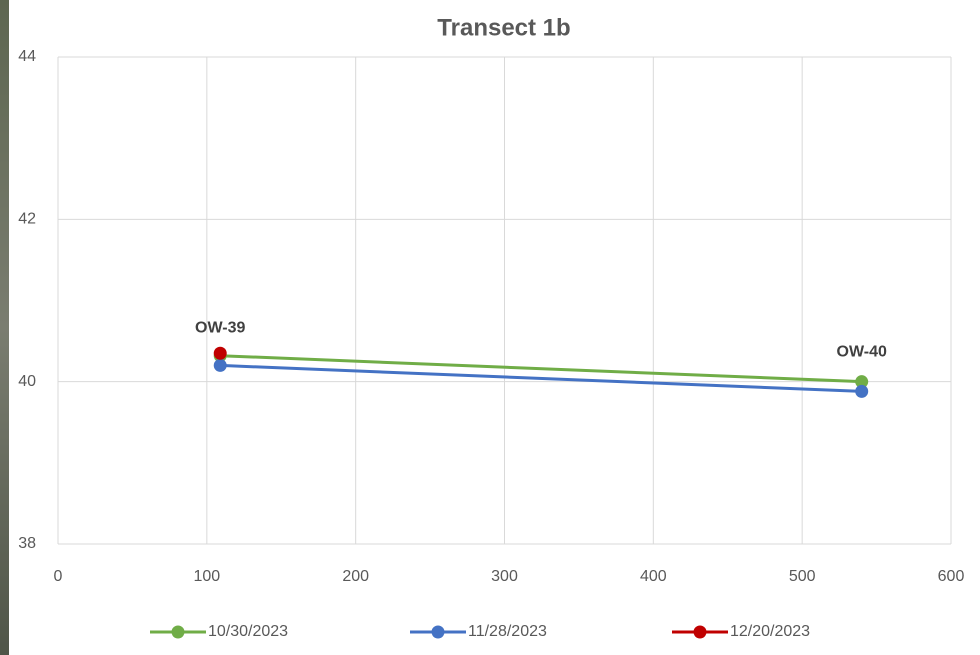 The width and height of the screenshot is (980, 655). Describe the element at coordinates (504, 576) in the screenshot. I see `x-tick-label: 300` at that location.